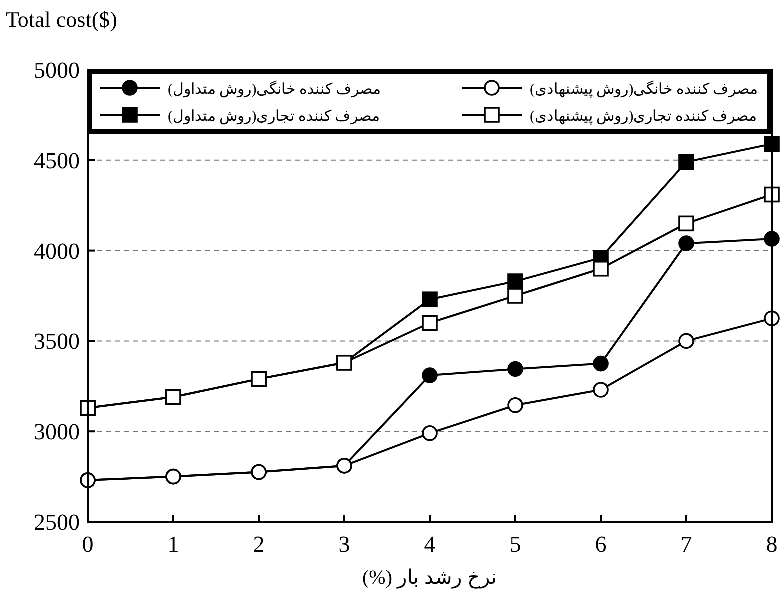  I want to click on x-tick-label: 5, so click(516, 544).